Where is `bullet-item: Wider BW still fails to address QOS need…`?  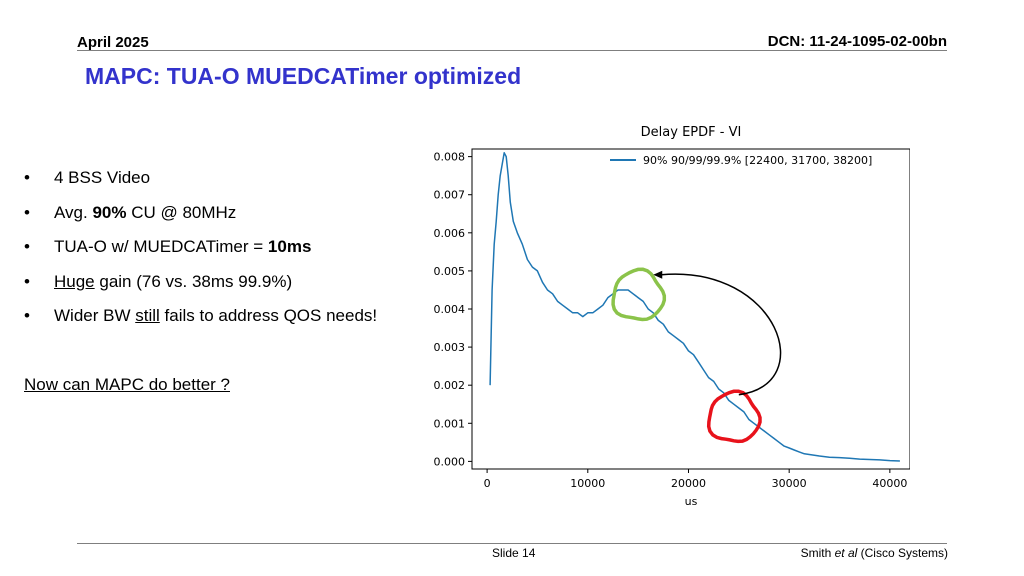
bullet-item: Wider BW still fails to address QOS need… is located at coordinates (200, 323).